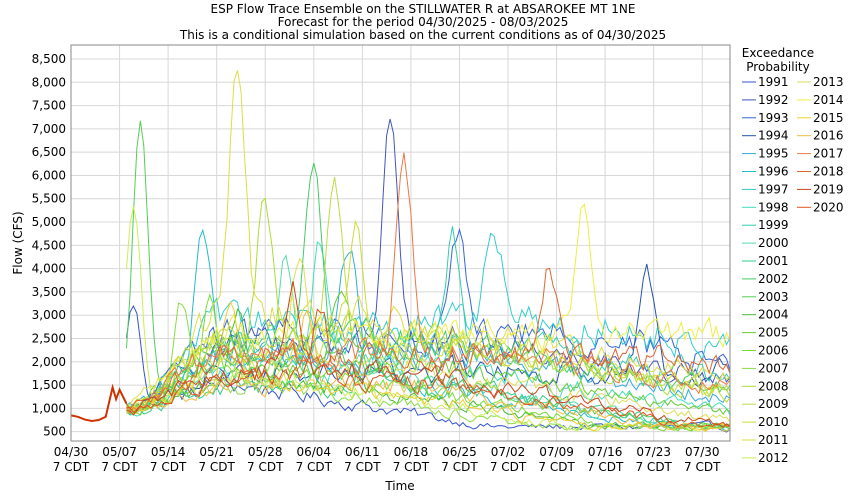 Image resolution: width=850 pixels, height=500 pixels. What do you see at coordinates (313, 452) in the screenshot?
I see `x-tick-label: 06/04` at bounding box center [313, 452].